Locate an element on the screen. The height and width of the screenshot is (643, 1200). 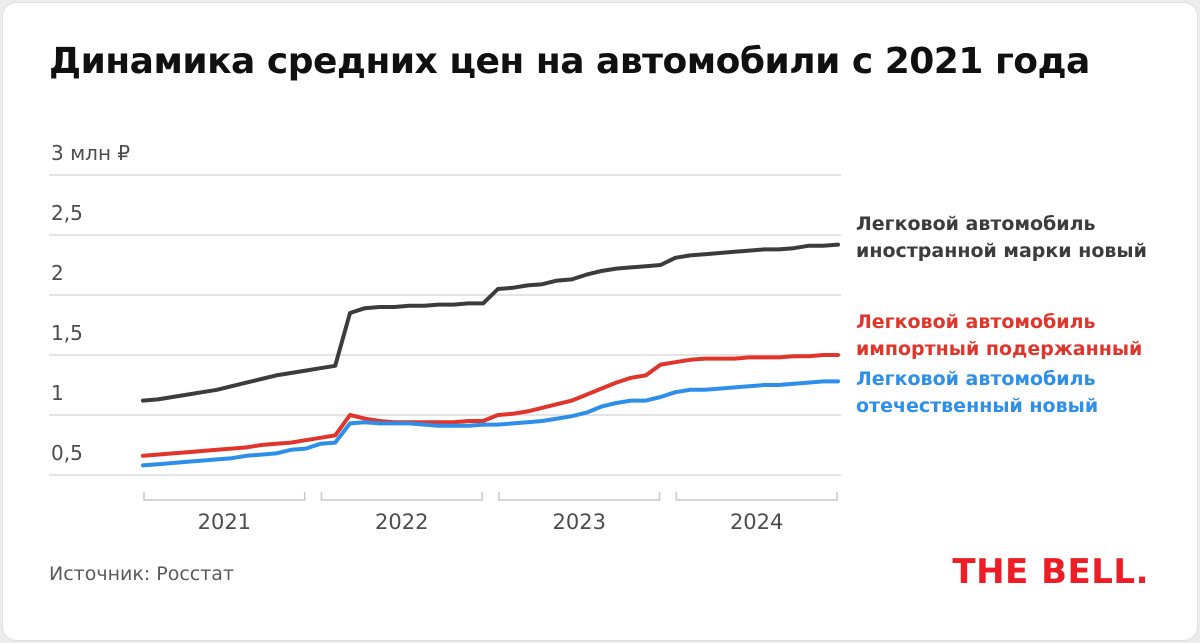
legend-label-line: иностранной марки новый is located at coordinates (1001, 251).